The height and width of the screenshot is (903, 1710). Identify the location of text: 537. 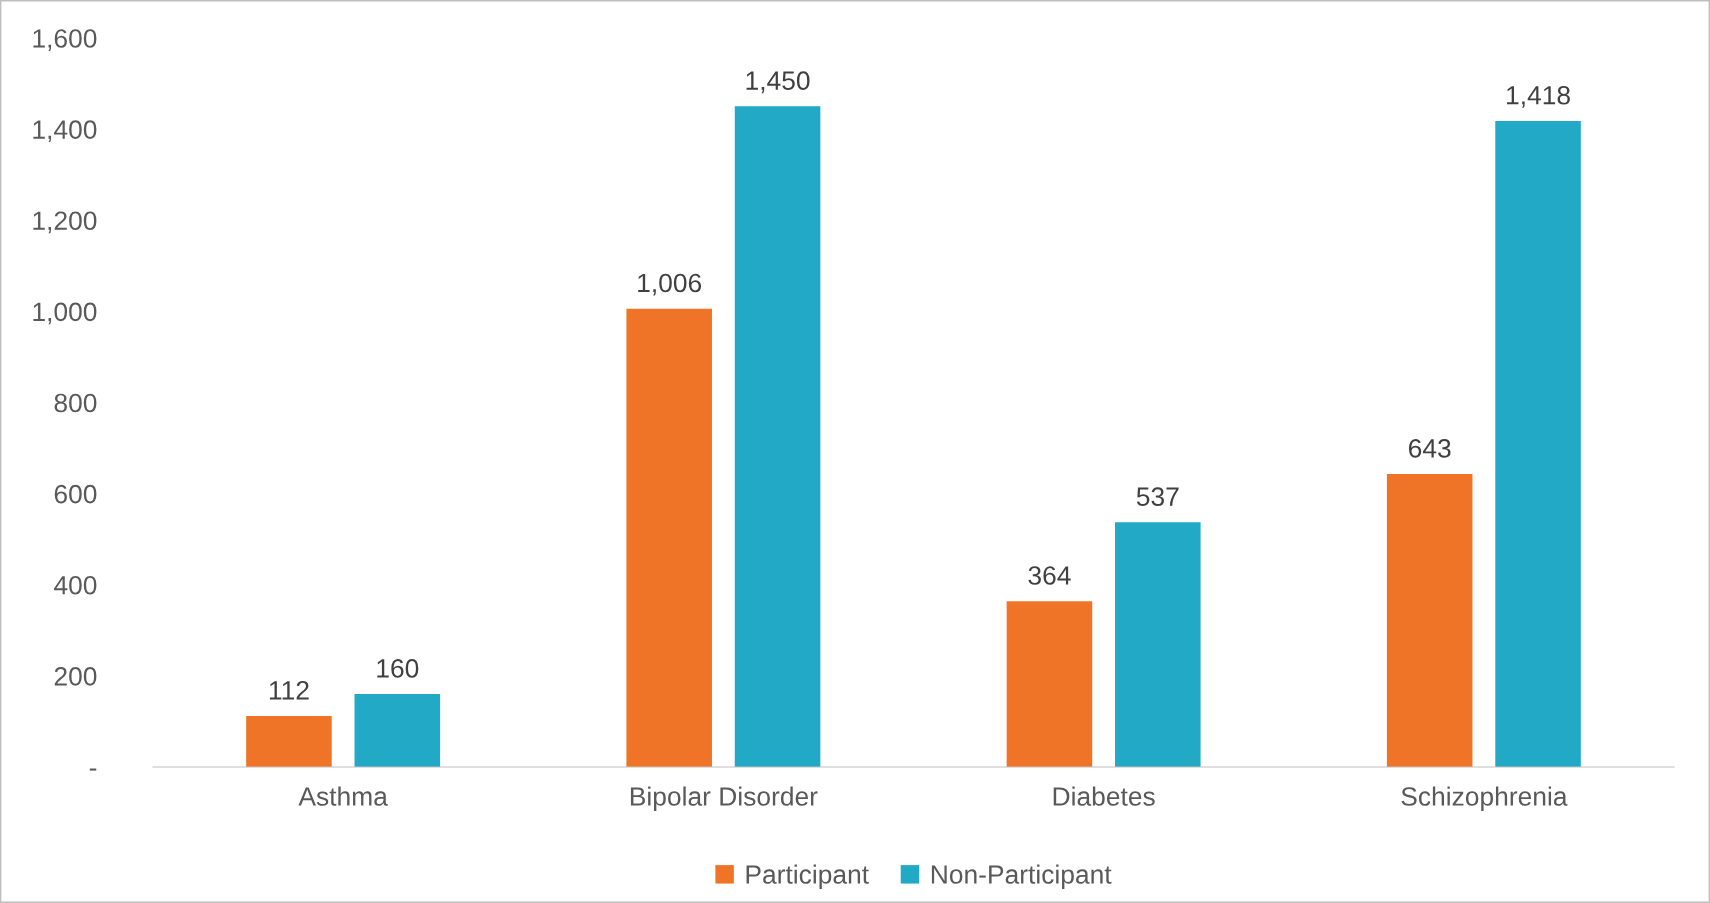
(1157, 496).